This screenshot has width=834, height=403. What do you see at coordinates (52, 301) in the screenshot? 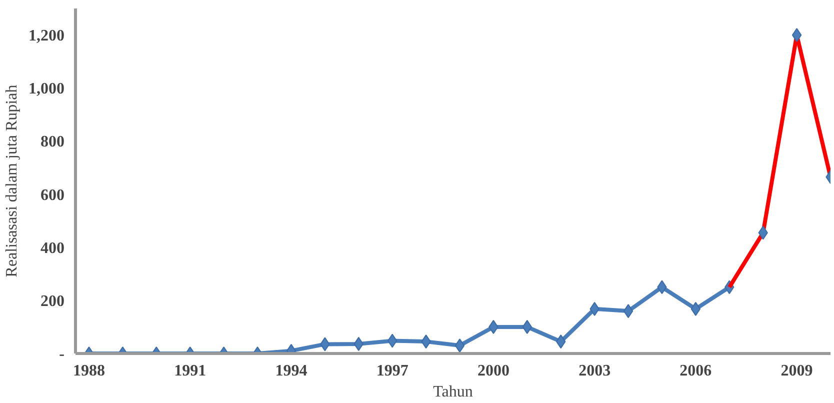
I see `y-tick-label: 200` at bounding box center [52, 301].